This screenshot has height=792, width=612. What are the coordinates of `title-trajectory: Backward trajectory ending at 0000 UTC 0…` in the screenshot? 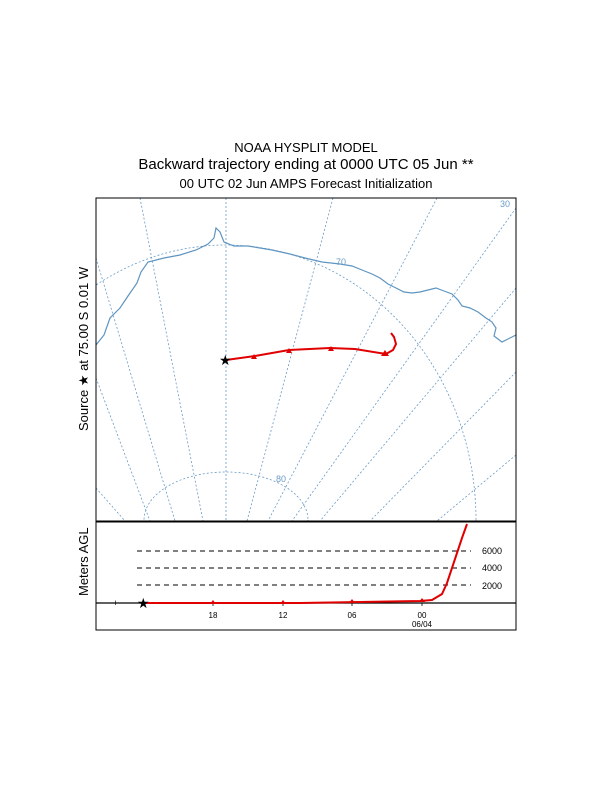 It's located at (306, 164).